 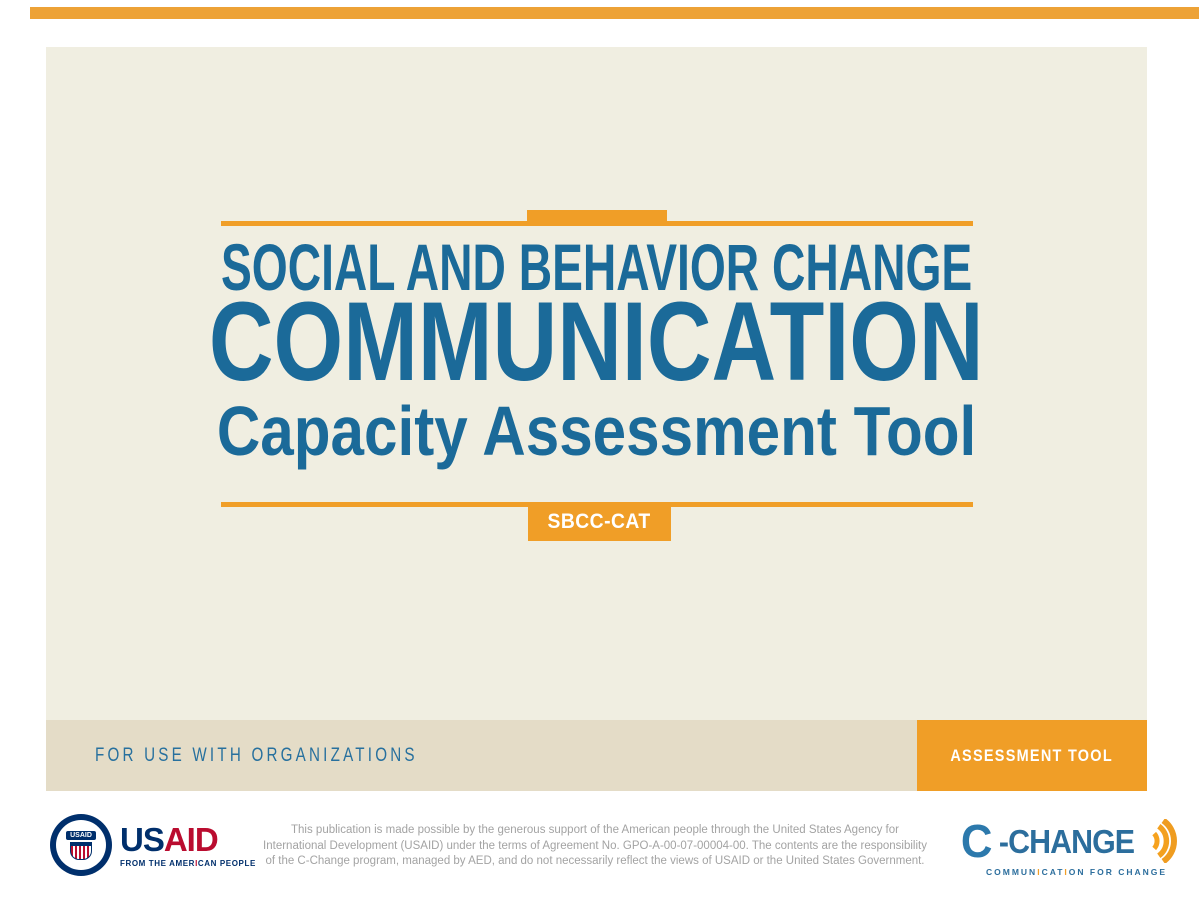 I want to click on usaid-seal-shield-icon, so click(x=81, y=850).